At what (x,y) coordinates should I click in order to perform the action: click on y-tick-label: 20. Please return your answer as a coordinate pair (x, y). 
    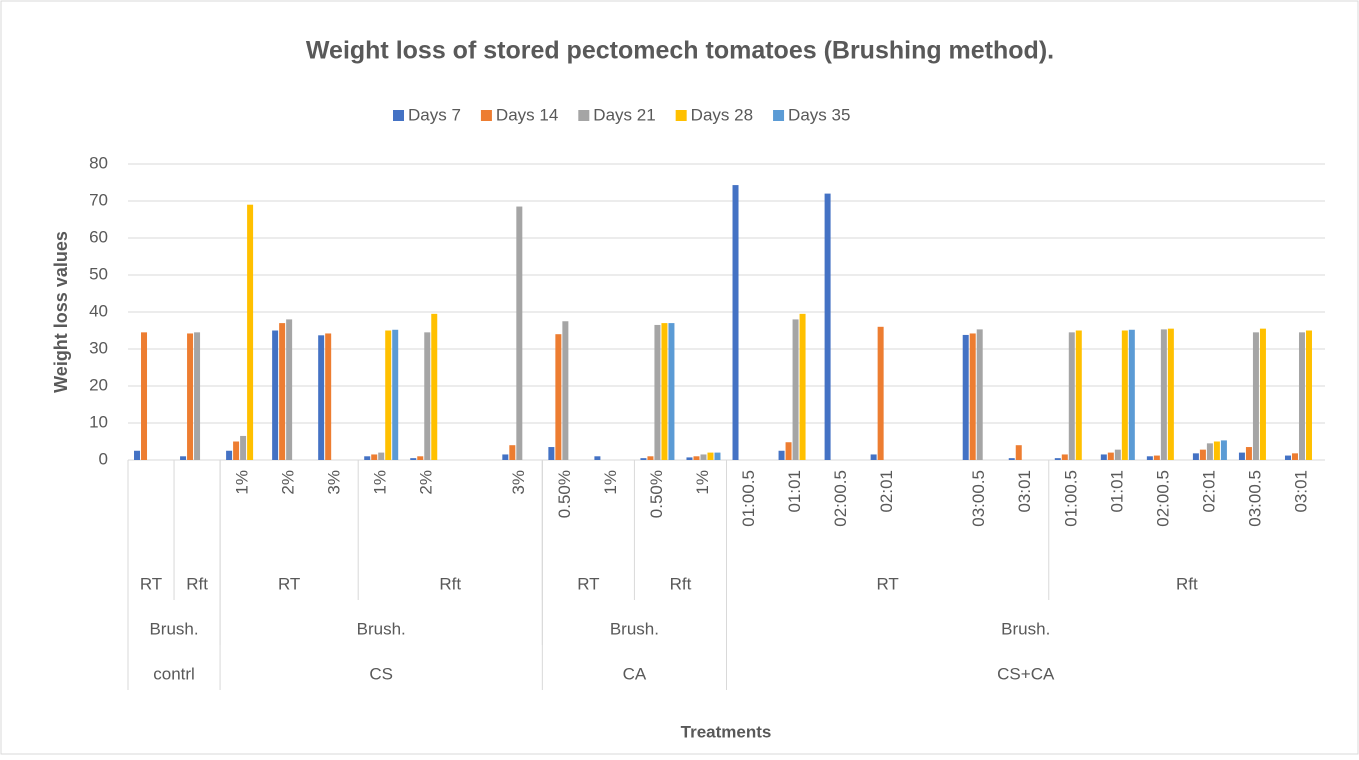
    Looking at the image, I should click on (98, 384).